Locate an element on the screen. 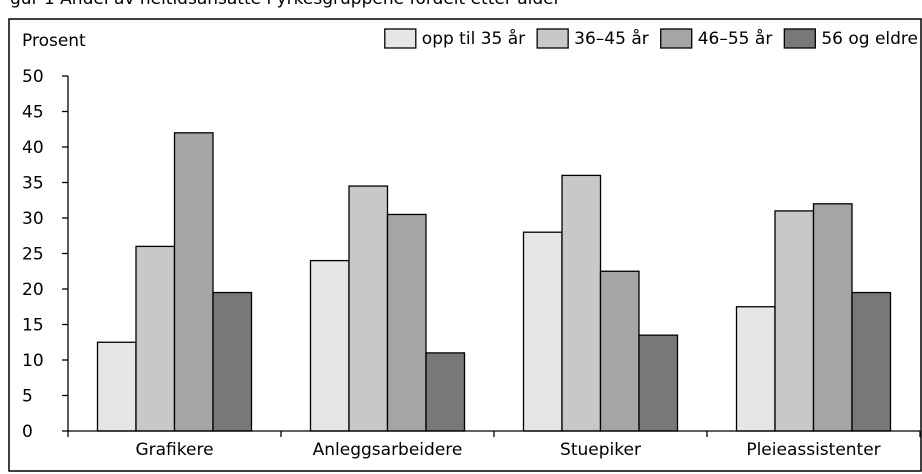  x-tick-label: Pleieassistenter is located at coordinates (813, 450).